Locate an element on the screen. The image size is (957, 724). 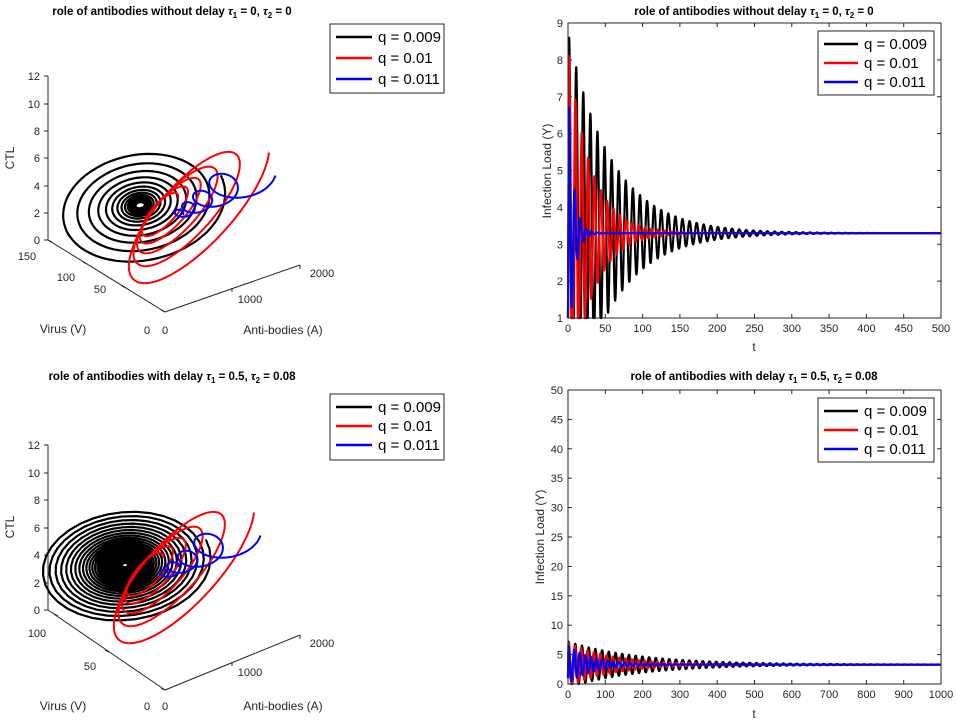
x-tick-label: 800 is located at coordinates (866, 695).